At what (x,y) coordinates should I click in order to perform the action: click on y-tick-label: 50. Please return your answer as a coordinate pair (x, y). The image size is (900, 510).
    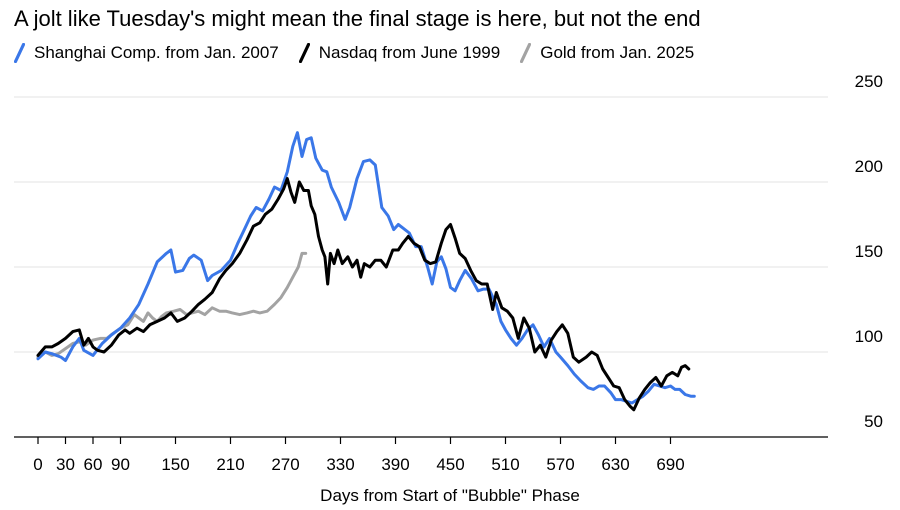
    Looking at the image, I should click on (873, 421).